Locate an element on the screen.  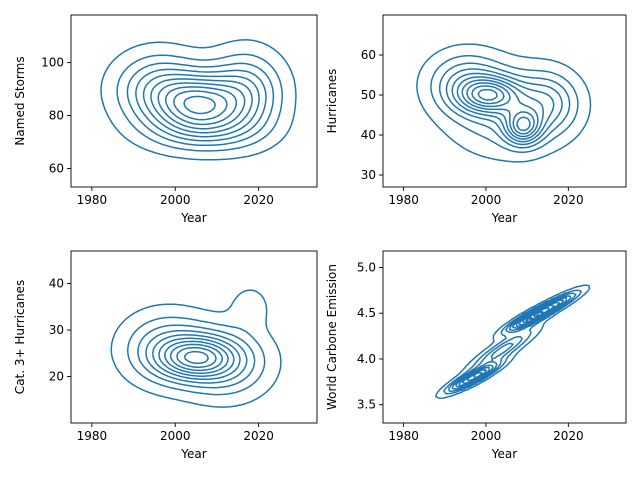
y-tick-label: 20 is located at coordinates (56, 377).